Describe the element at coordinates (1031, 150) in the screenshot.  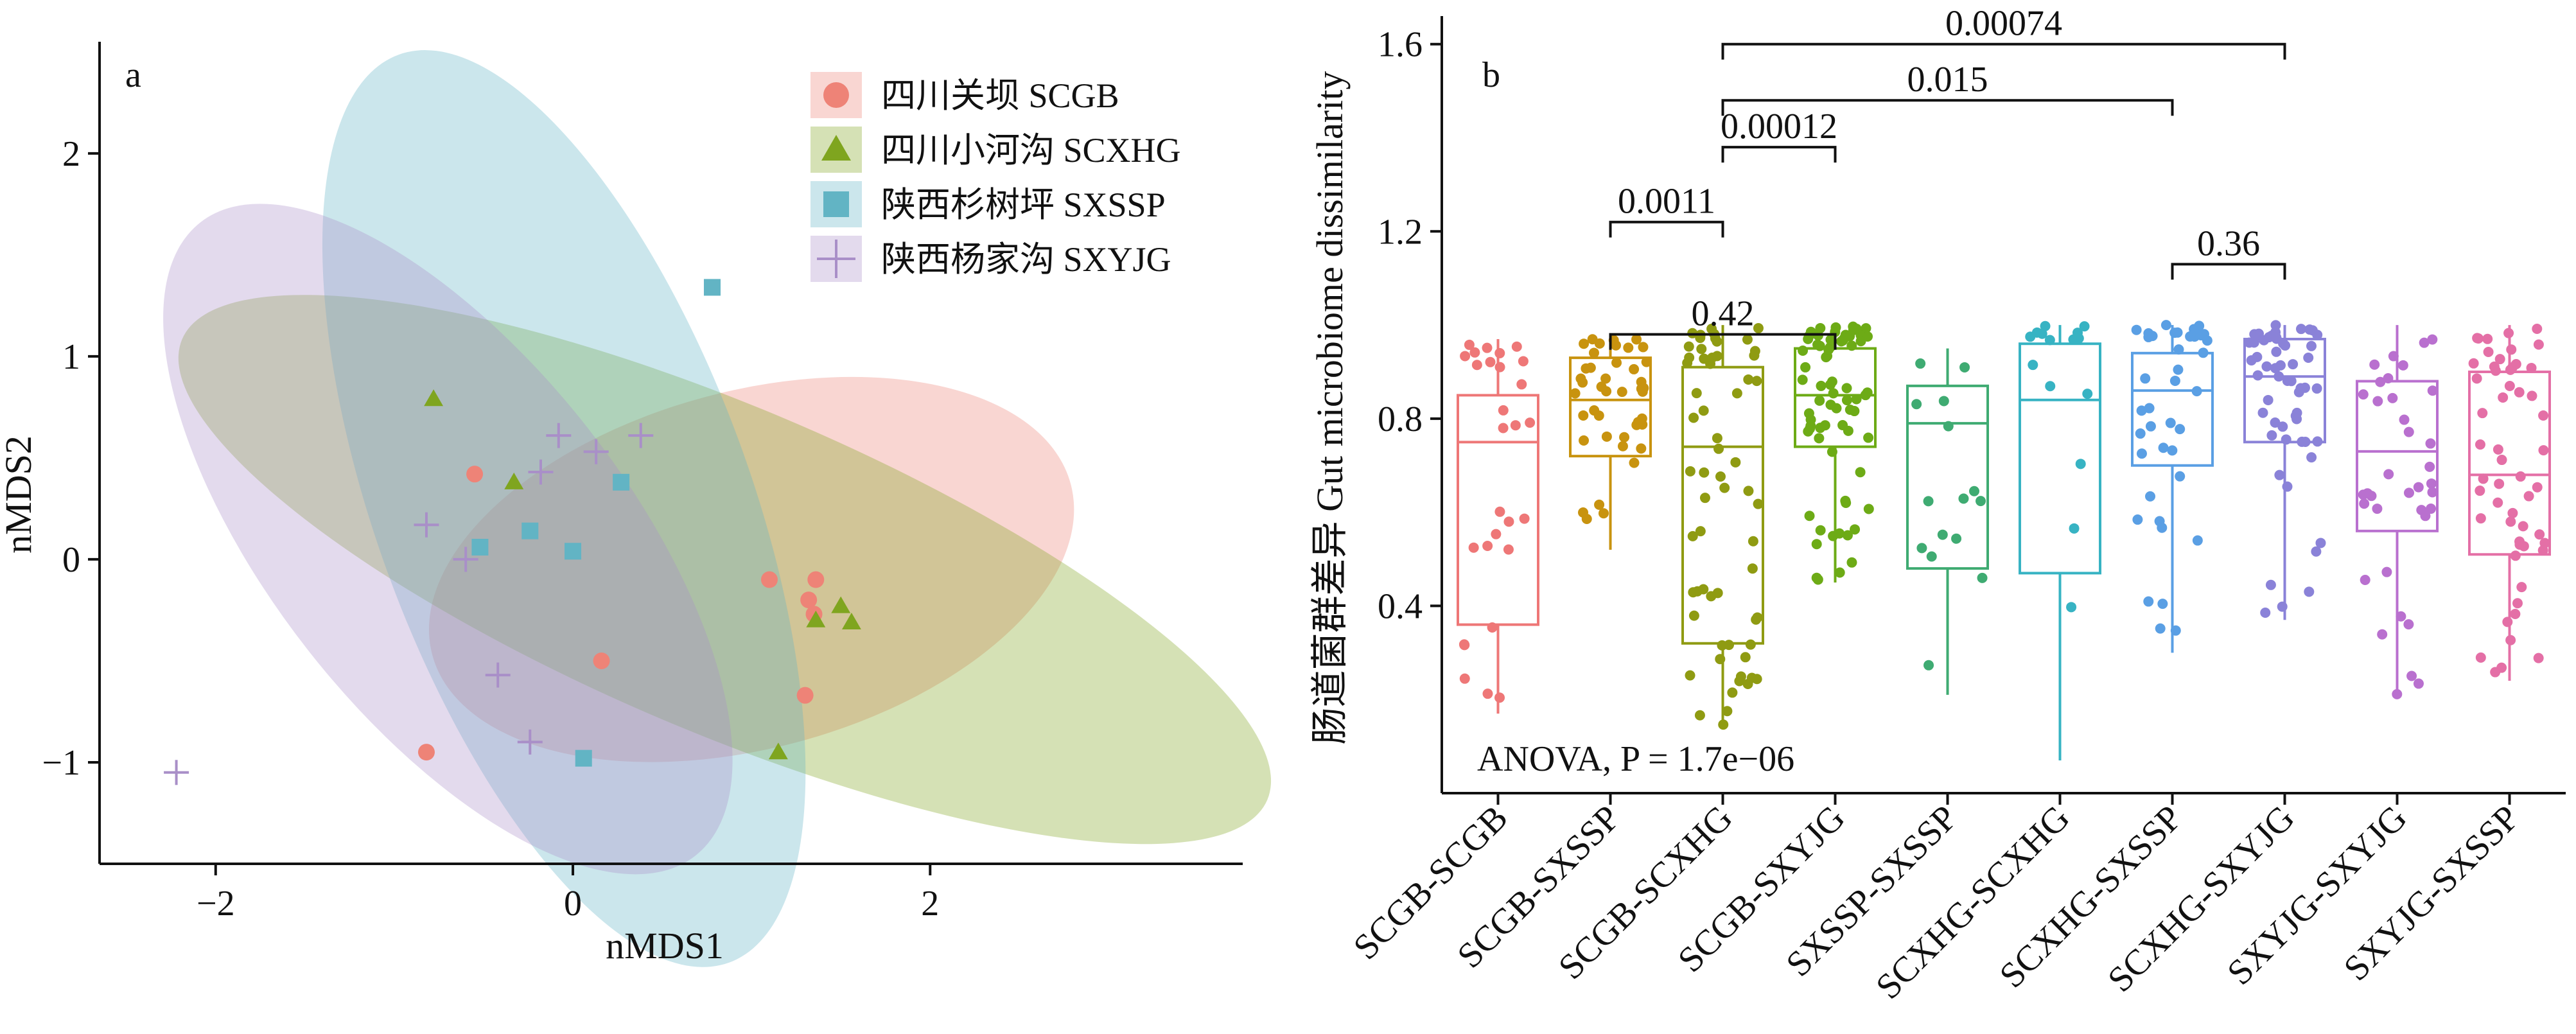
I see `legend-label-1: 四川小河沟 SCXHG` at that location.